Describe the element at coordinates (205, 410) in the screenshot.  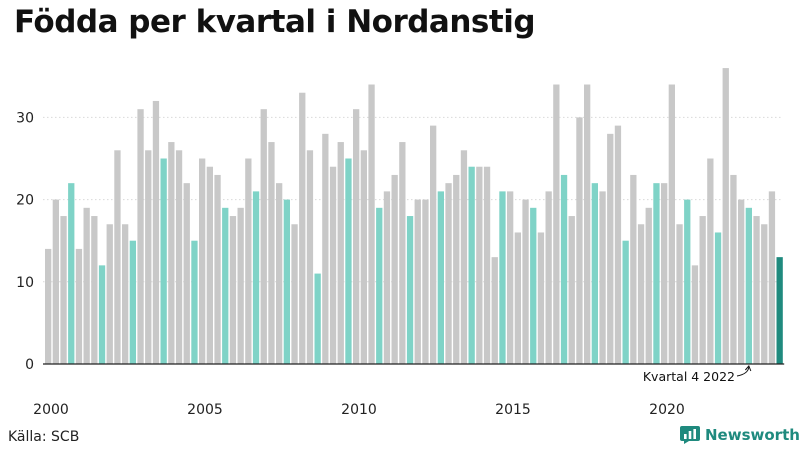
I see `x-tick-label: 2005` at that location.